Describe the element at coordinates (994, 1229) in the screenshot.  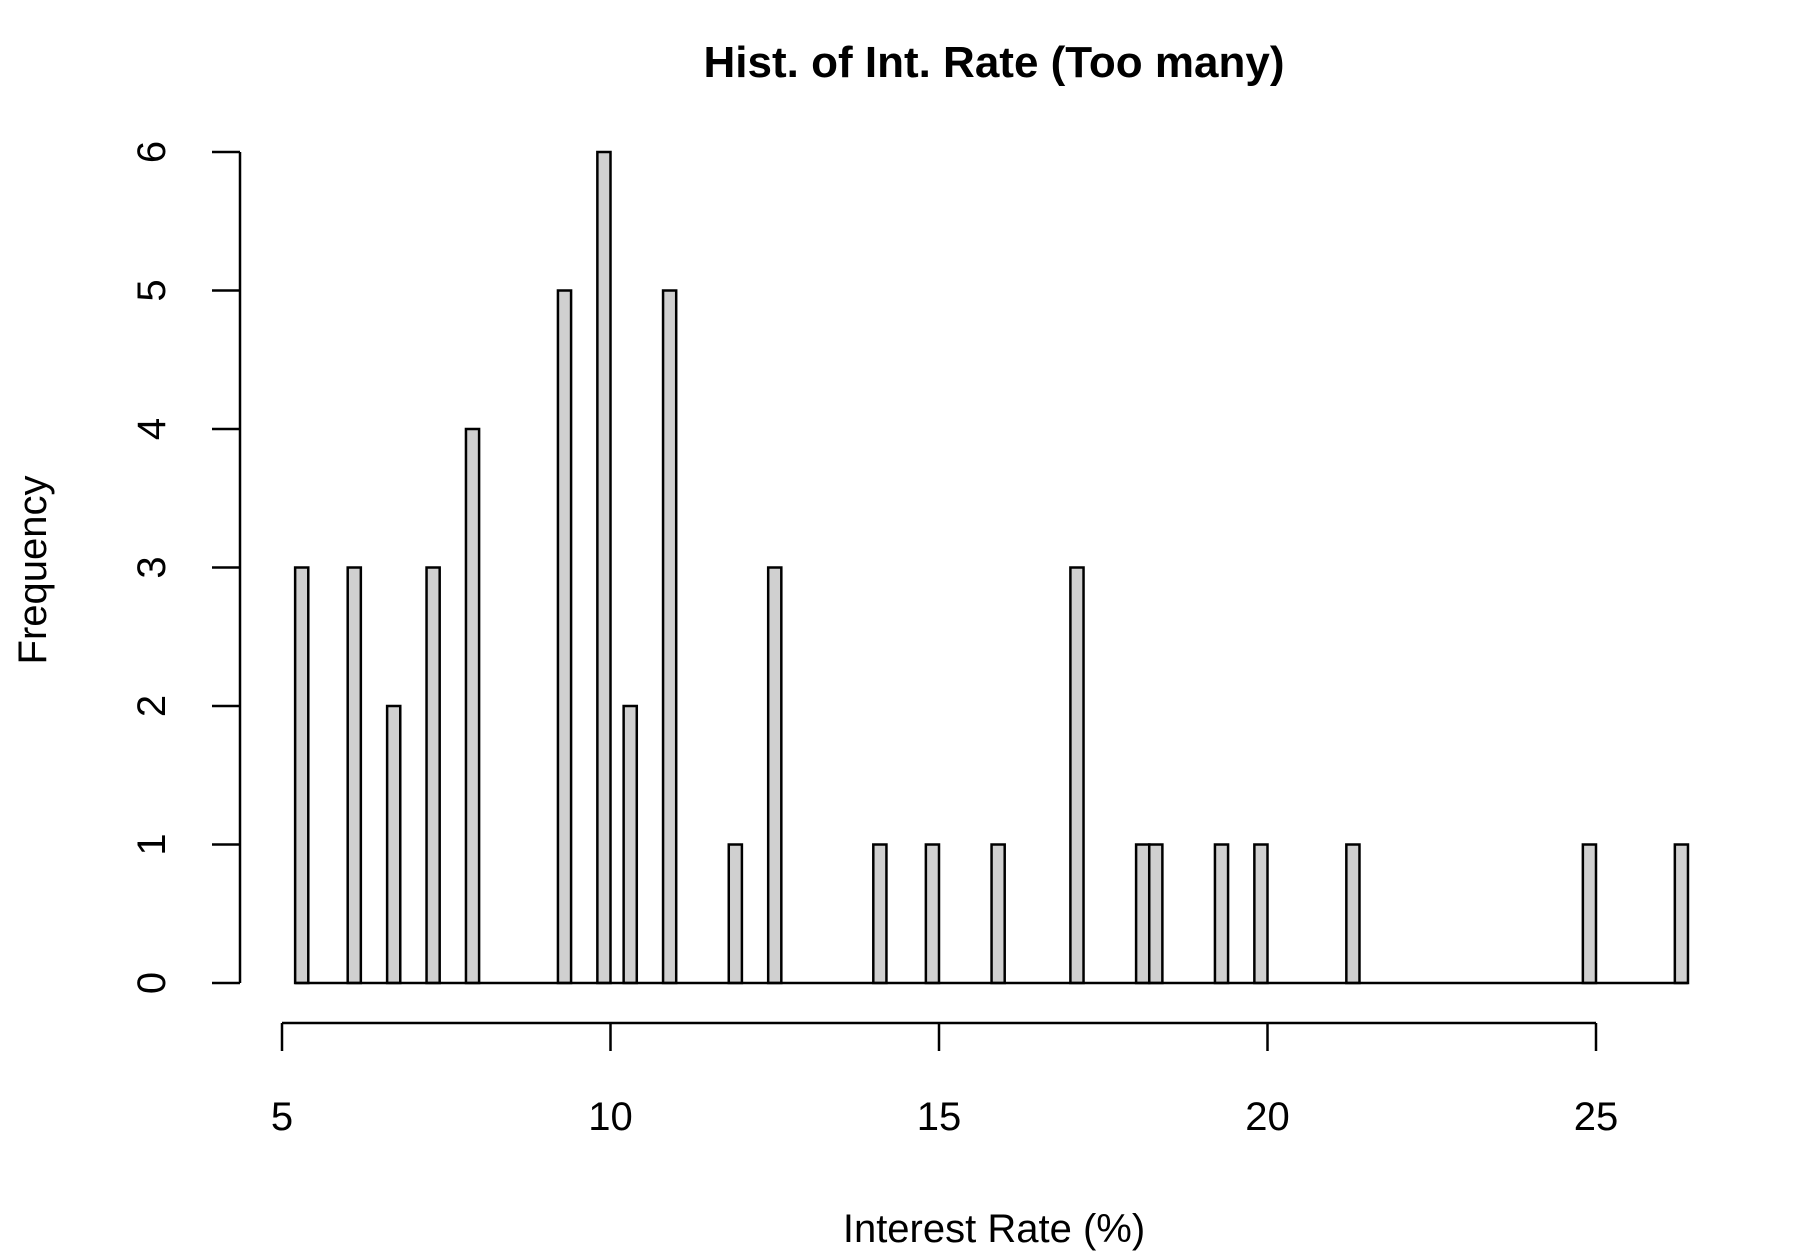
I see `x-axis-label: Interest Rate (%)` at that location.